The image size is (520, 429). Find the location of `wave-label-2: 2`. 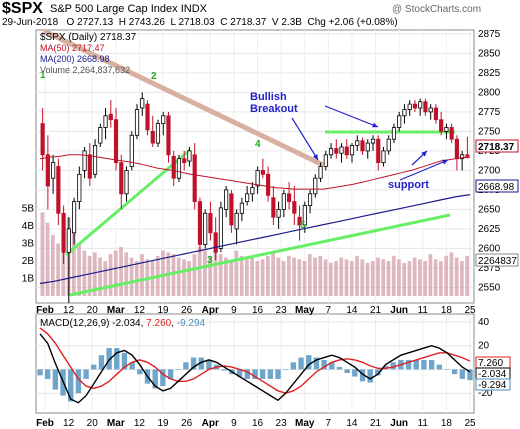

wave-label-2: 2 is located at coordinates (154, 76).